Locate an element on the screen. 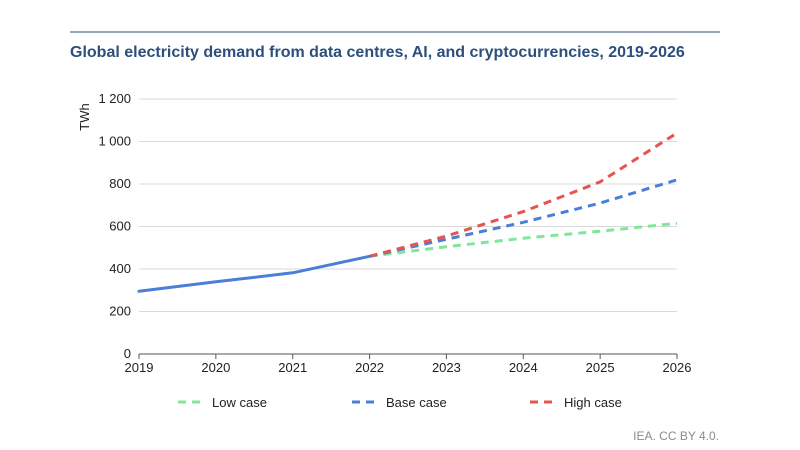 Image resolution: width=800 pixels, height=450 pixels. legend-label: Base case is located at coordinates (416, 402).